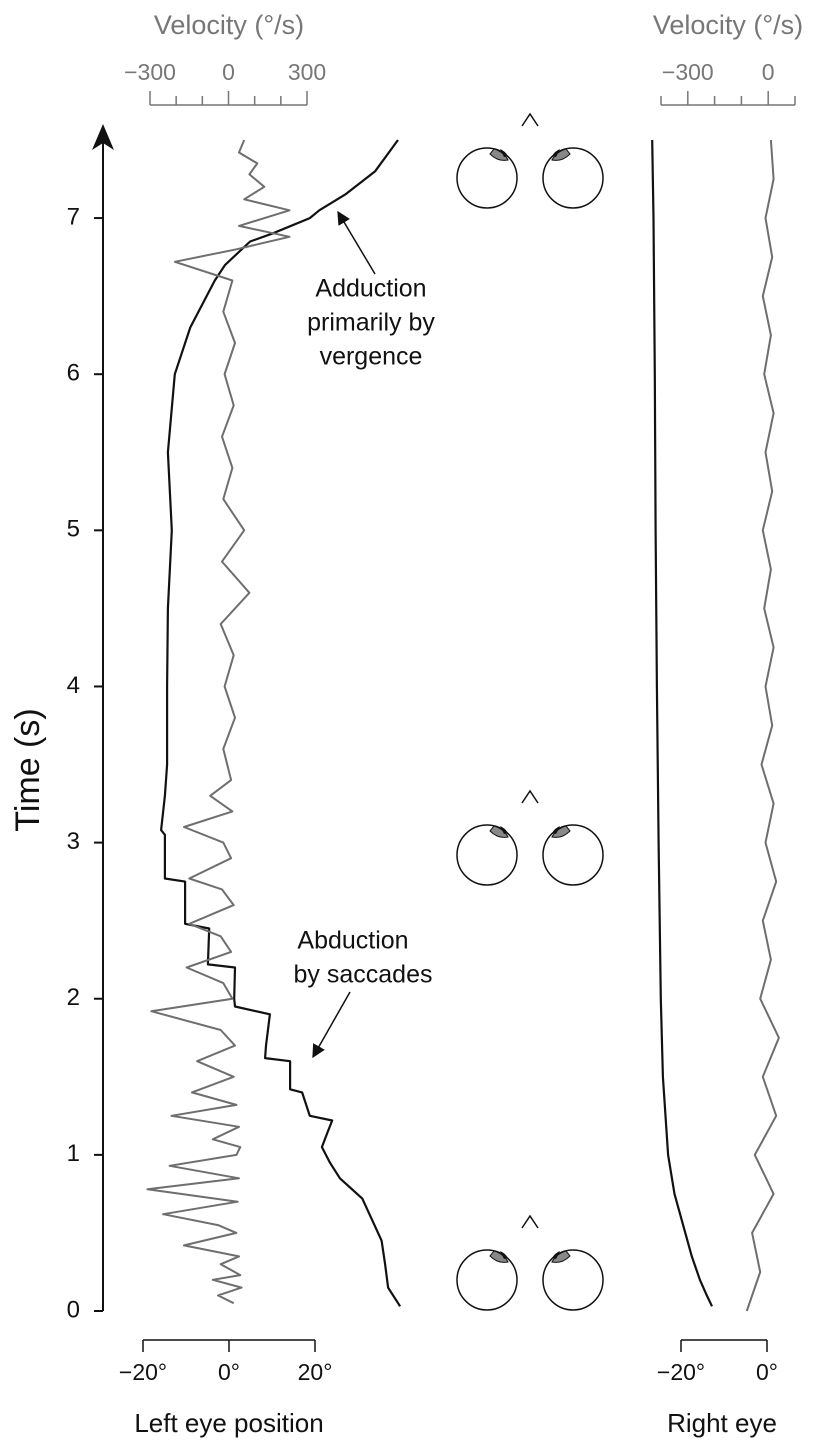 This screenshot has width=822, height=1442. Describe the element at coordinates (228, 1423) in the screenshot. I see `x-axis-label: Left eye position` at that location.